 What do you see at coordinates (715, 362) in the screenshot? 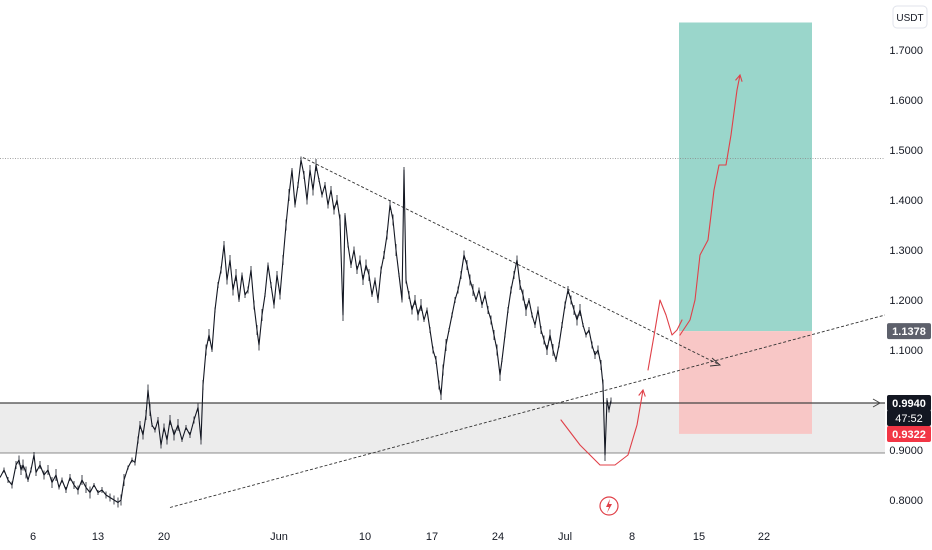
I see `trendline-arrow-icon` at bounding box center [715, 362].